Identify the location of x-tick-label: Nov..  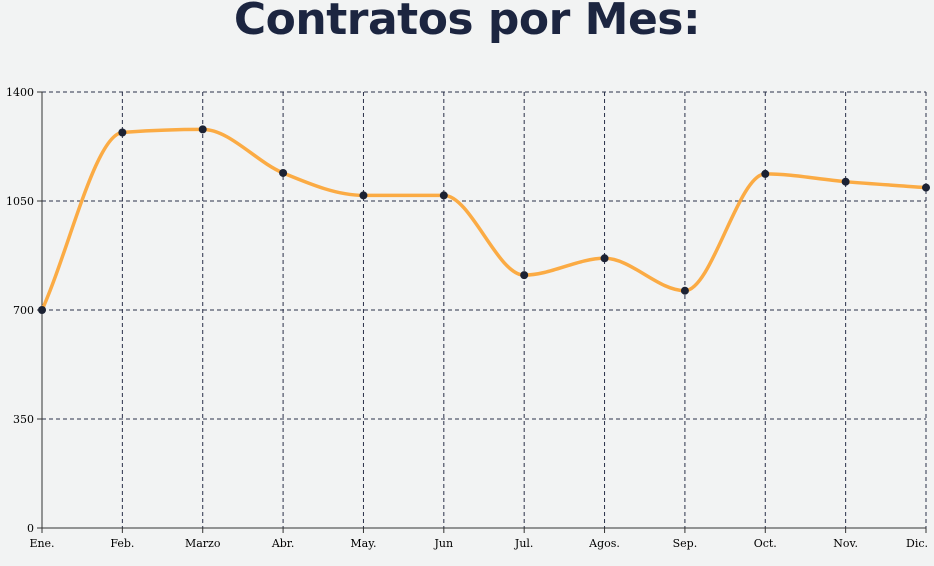
(845, 543).